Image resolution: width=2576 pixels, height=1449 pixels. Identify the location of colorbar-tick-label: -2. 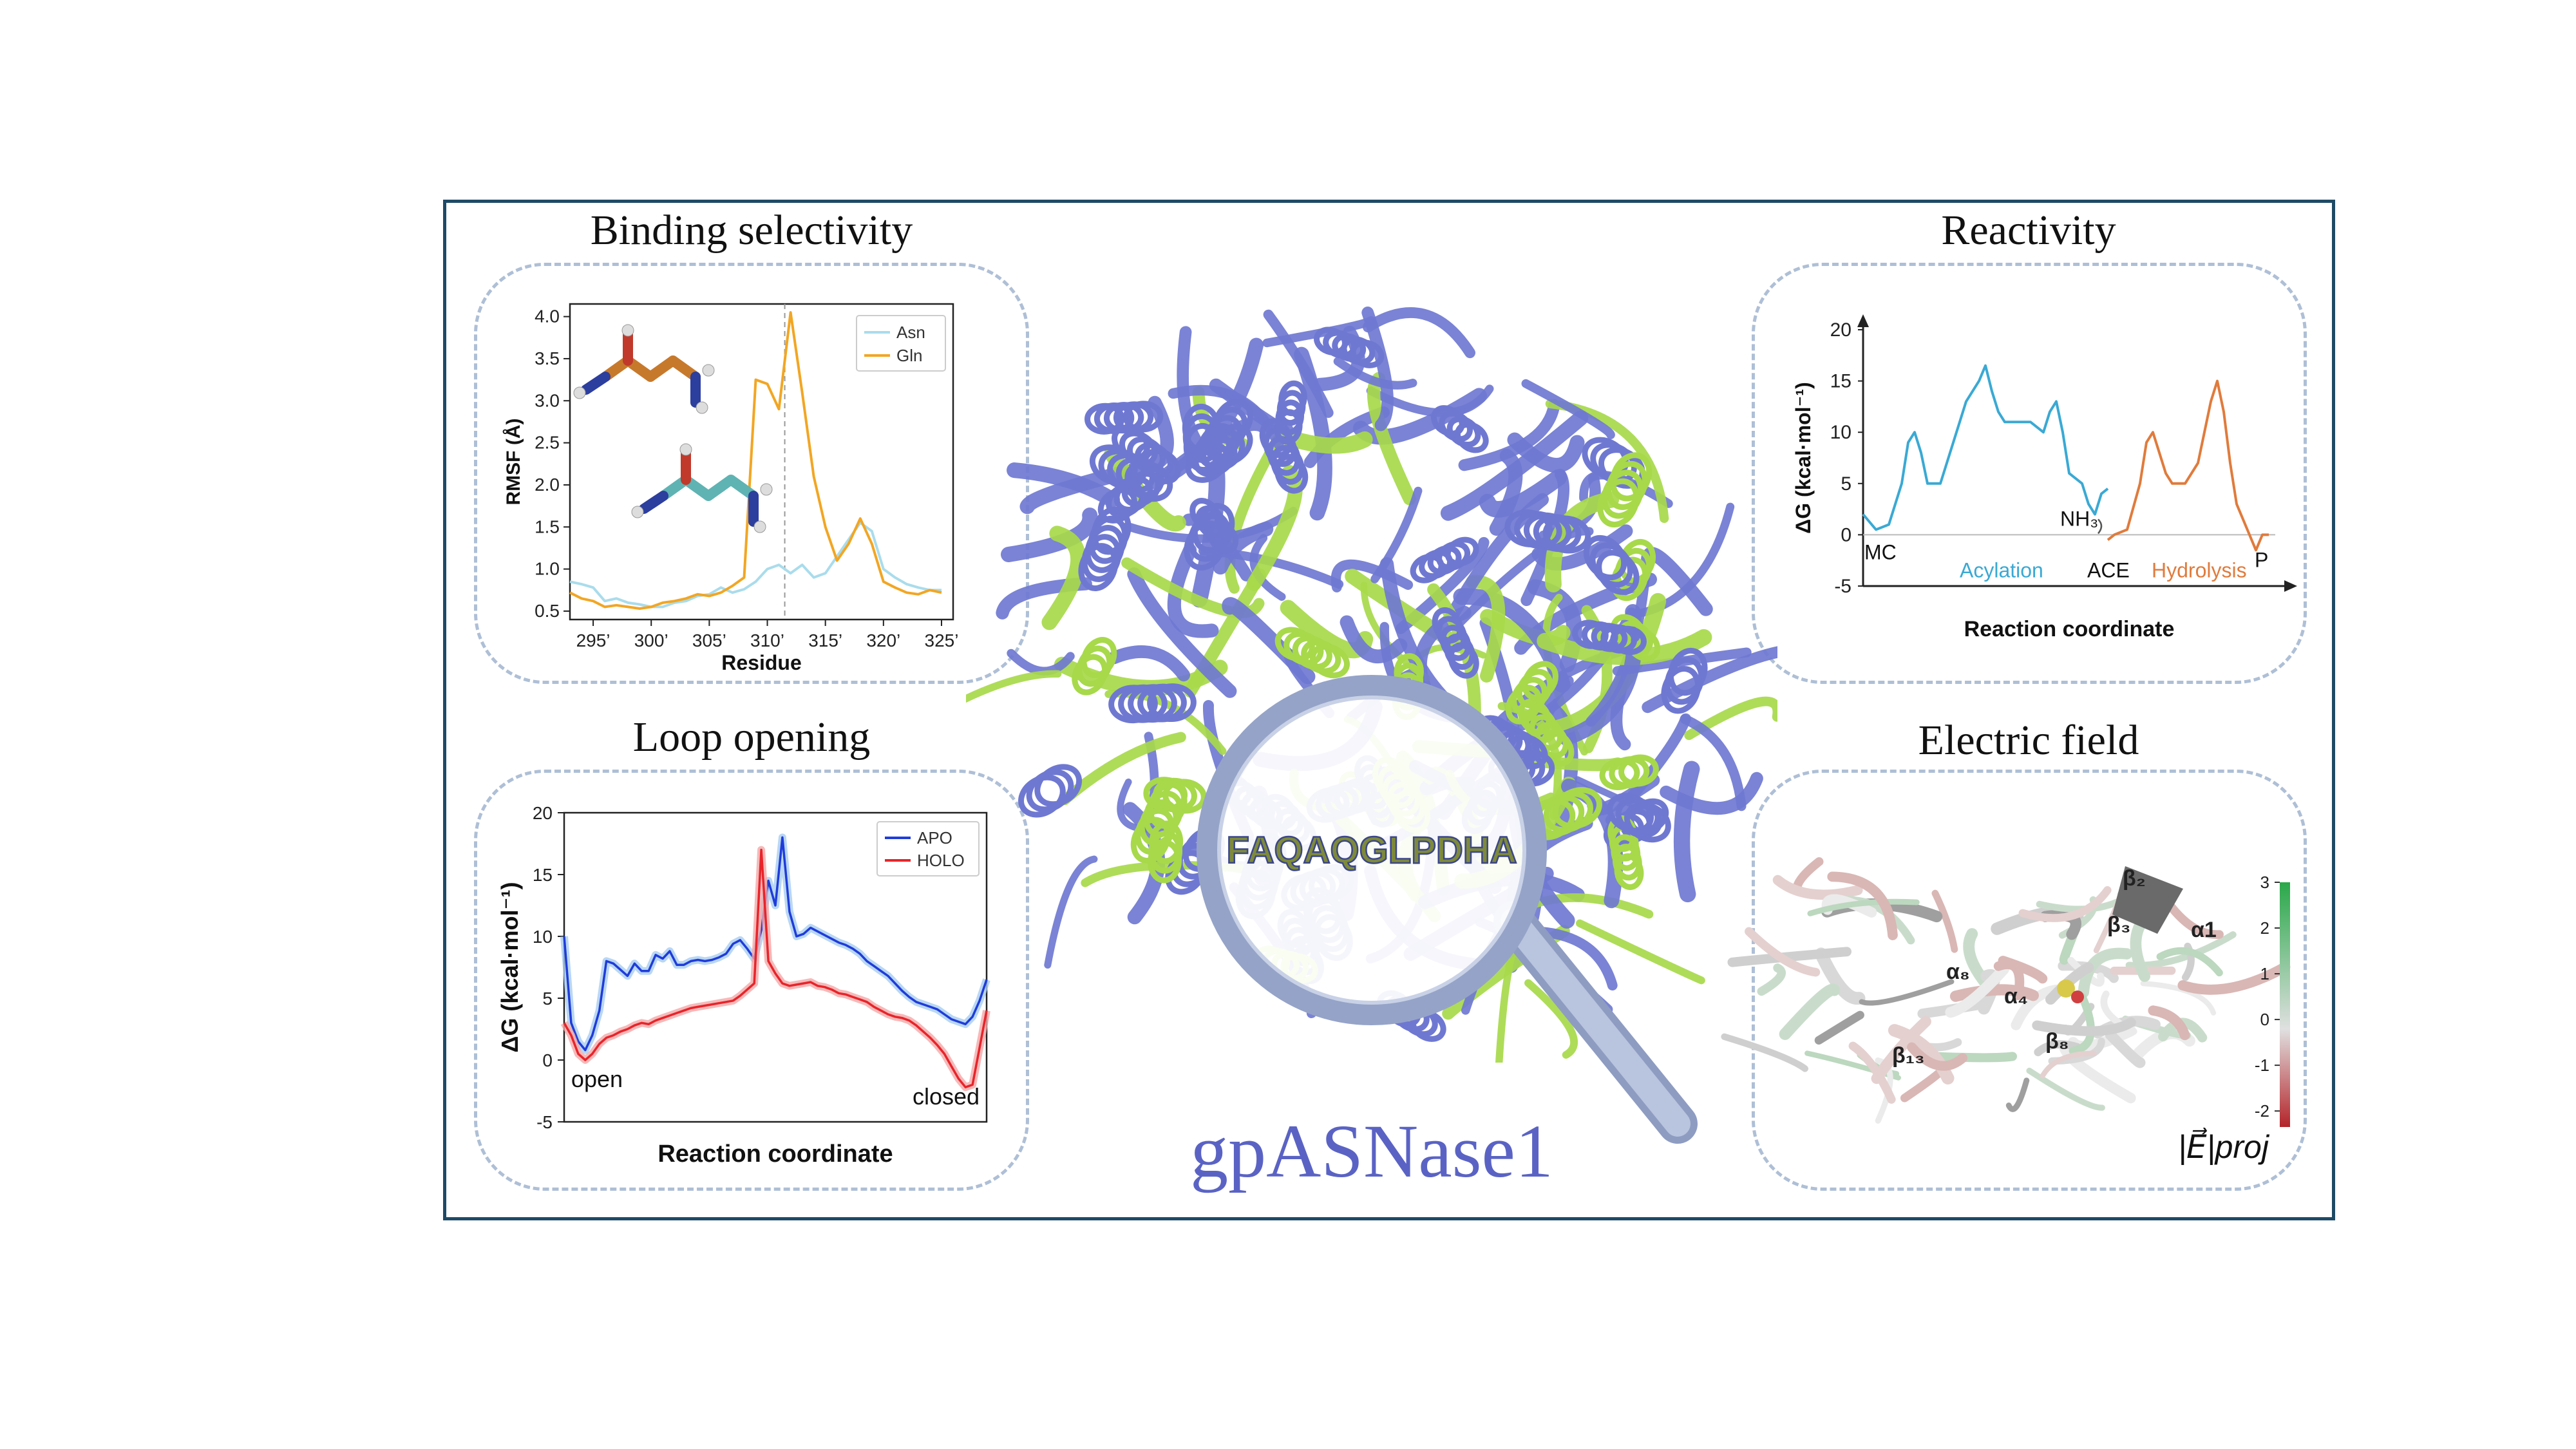
(2262, 1111).